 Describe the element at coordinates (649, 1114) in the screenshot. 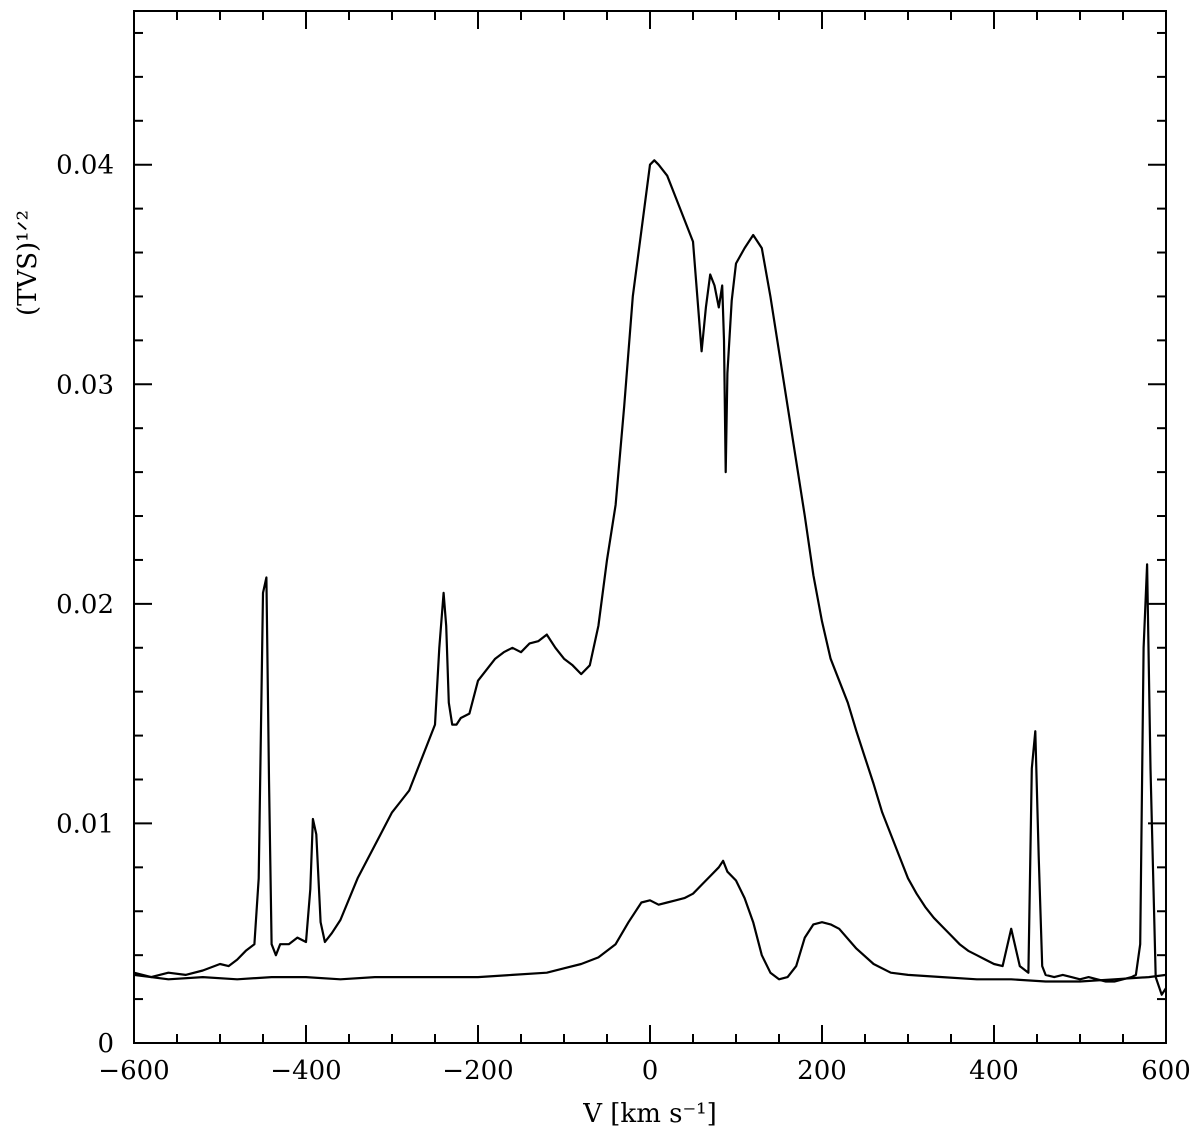

I see `x-axis-title: V [km s⁻¹]` at that location.